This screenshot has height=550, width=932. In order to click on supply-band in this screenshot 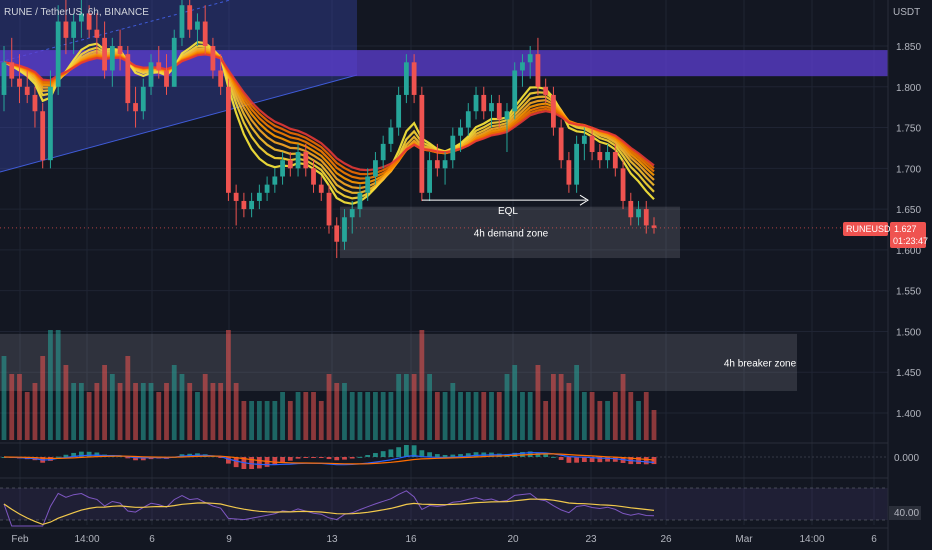, I will do `click(444, 63)`.